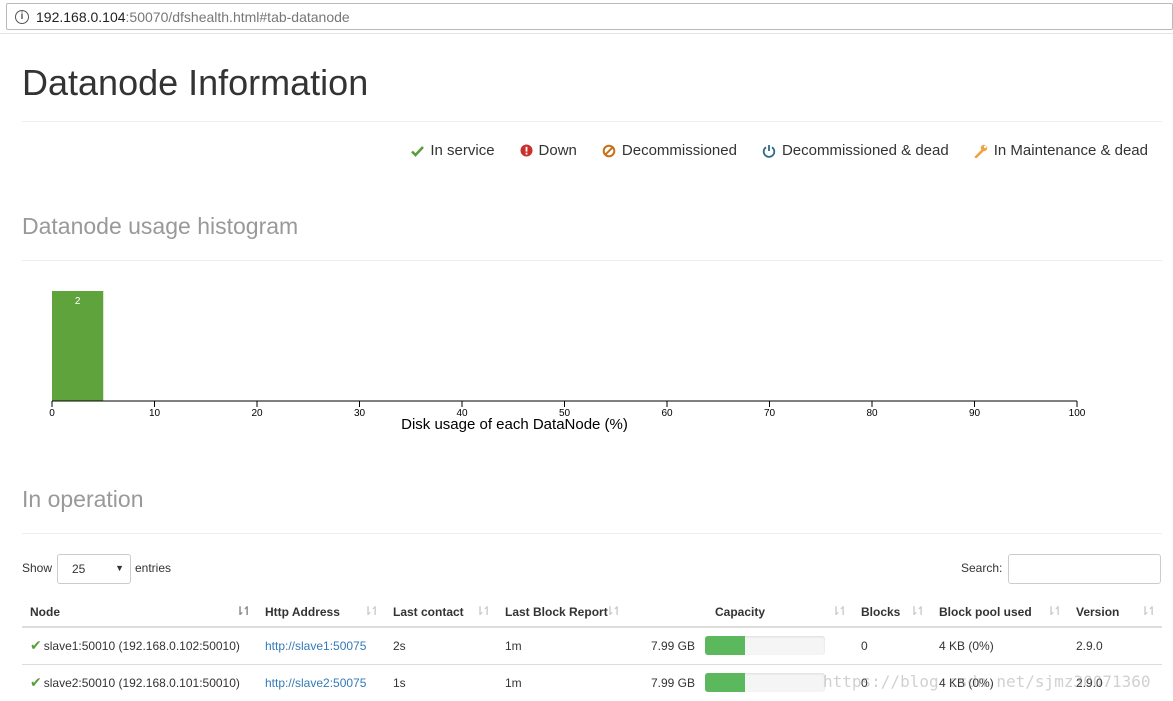 The width and height of the screenshot is (1173, 701). I want to click on legend-in-service: In service, so click(453, 150).